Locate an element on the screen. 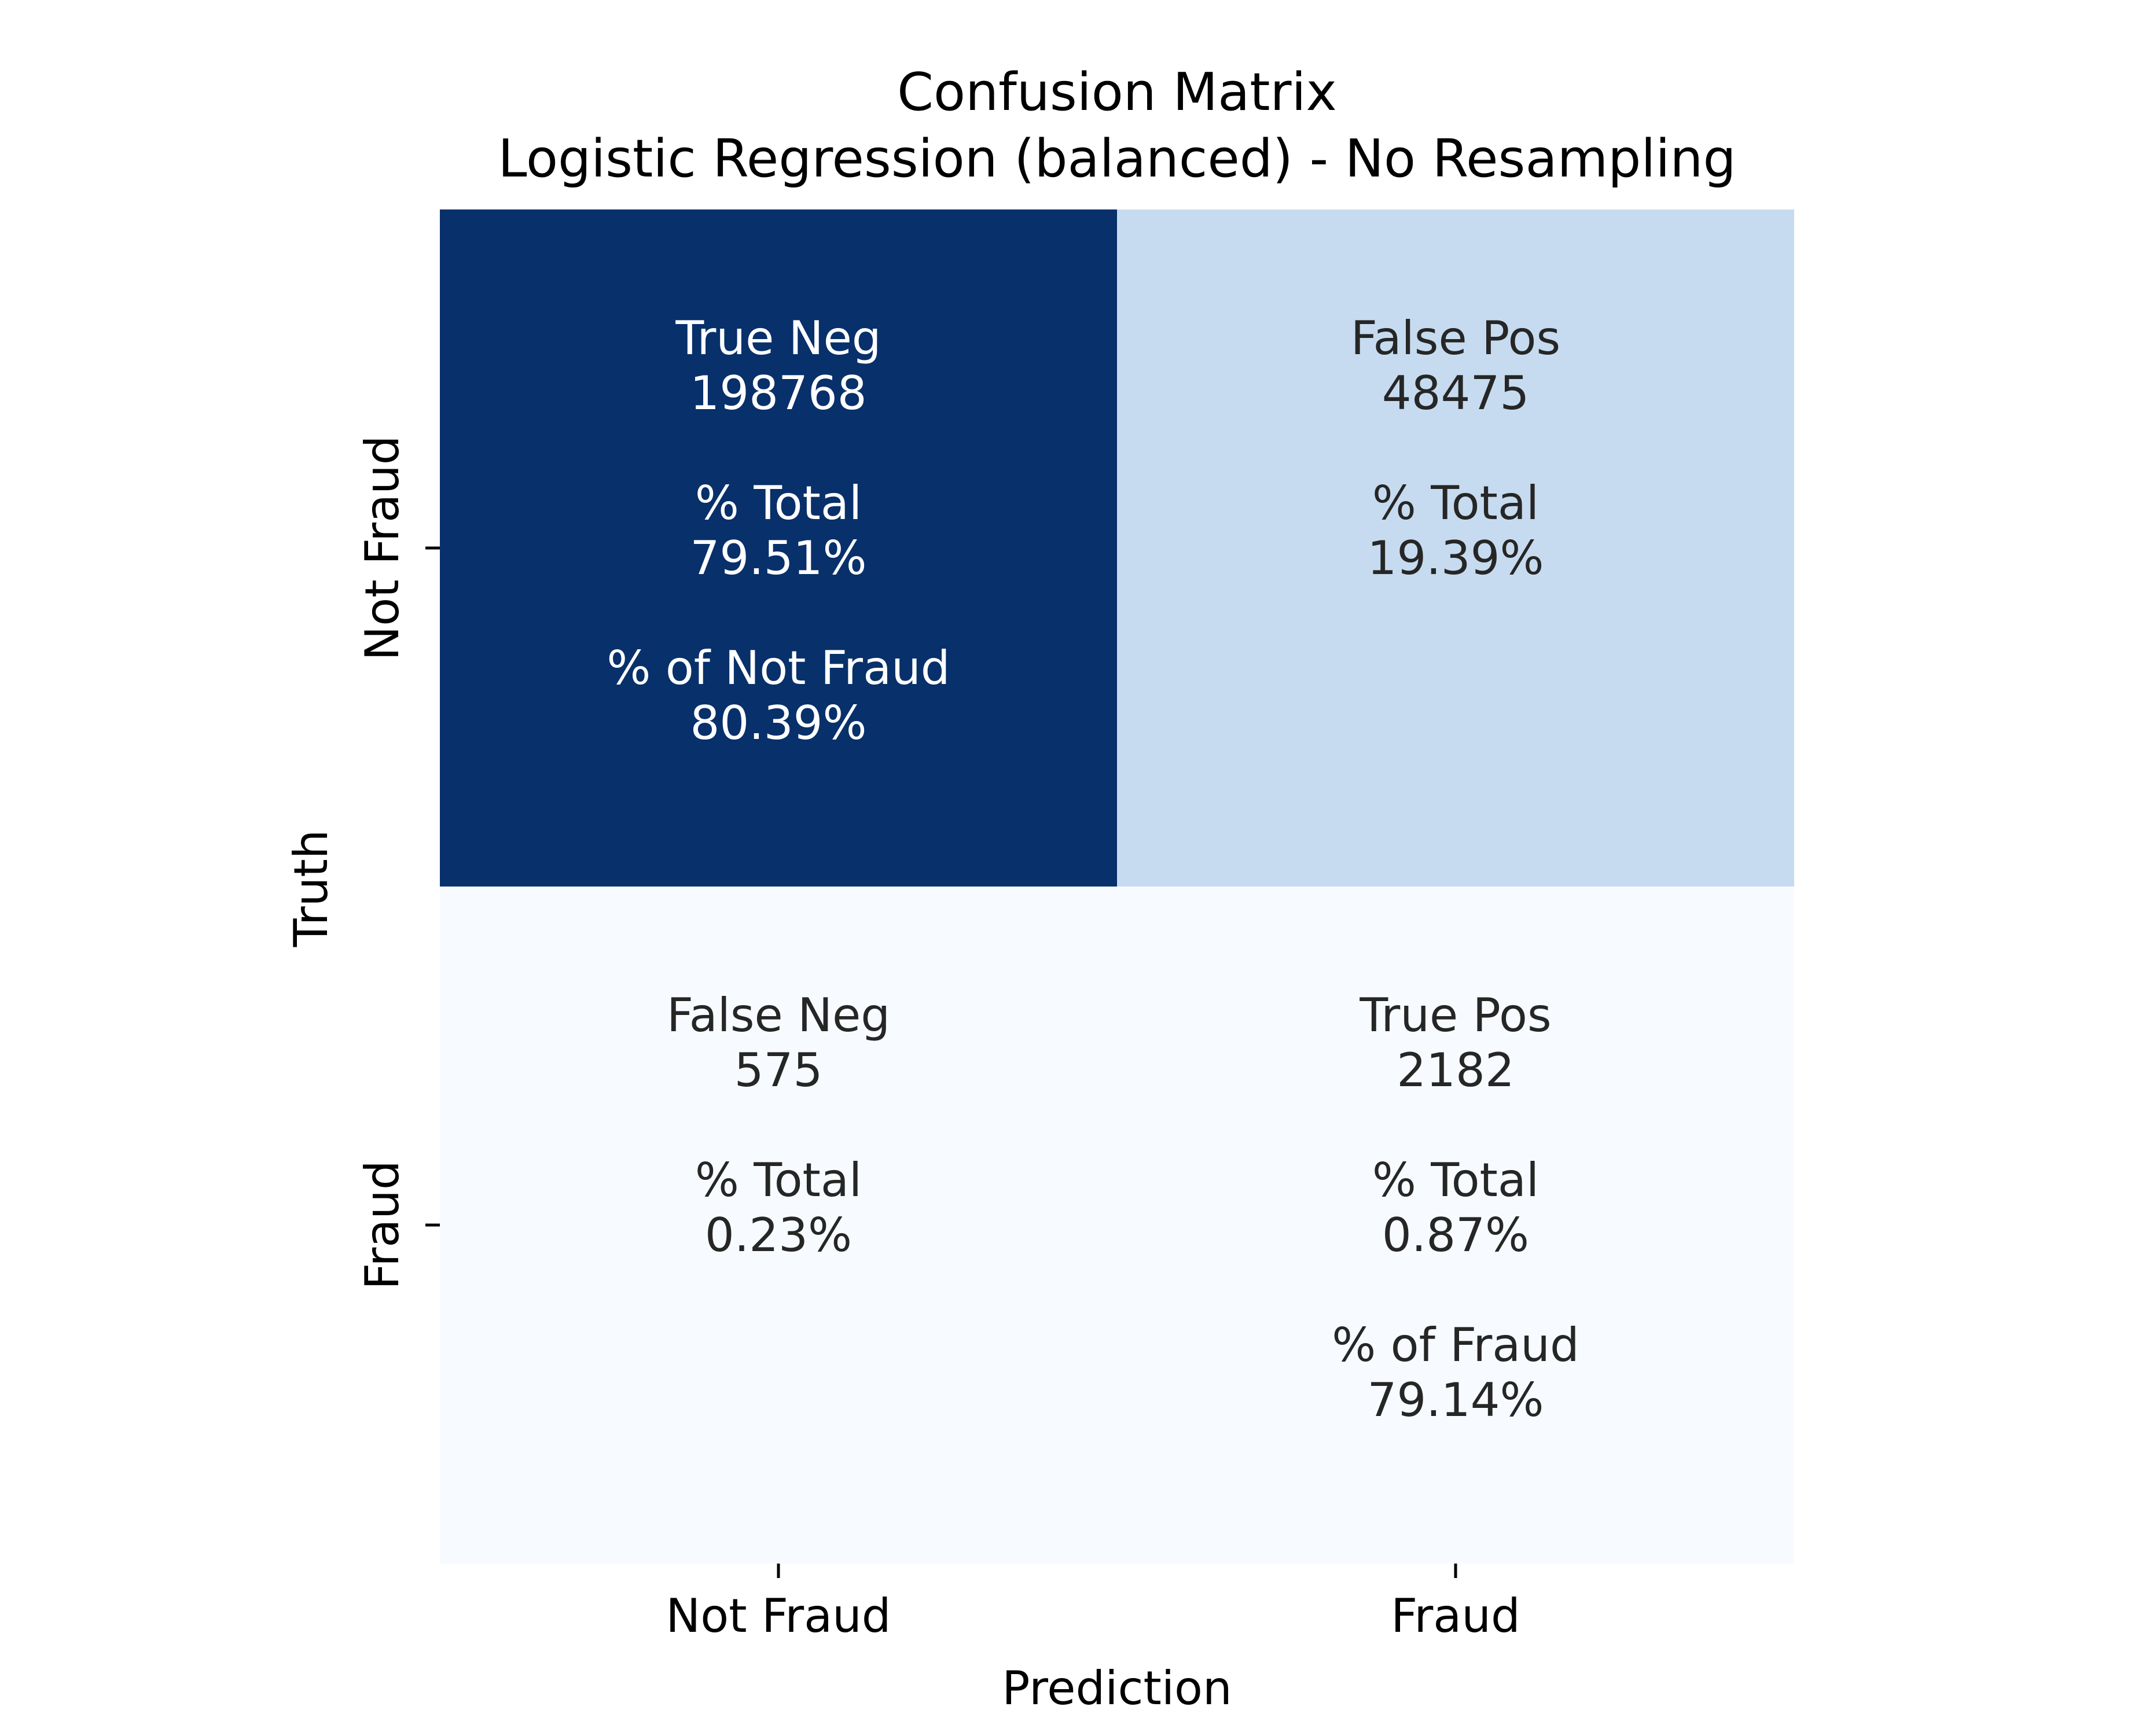 The height and width of the screenshot is (1736, 2153). cell-class-label: % of Fraud is located at coordinates (1455, 1345).